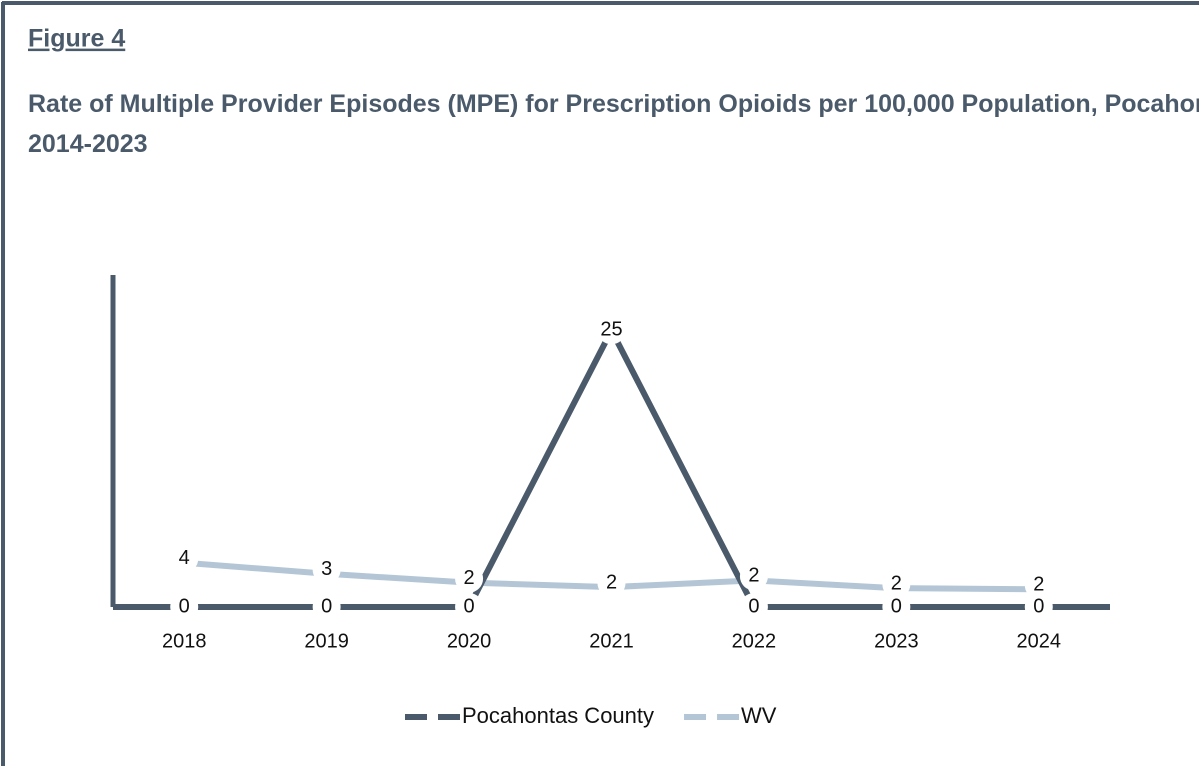  Describe the element at coordinates (896, 641) in the screenshot. I see `x-tick-label: 2023` at that location.